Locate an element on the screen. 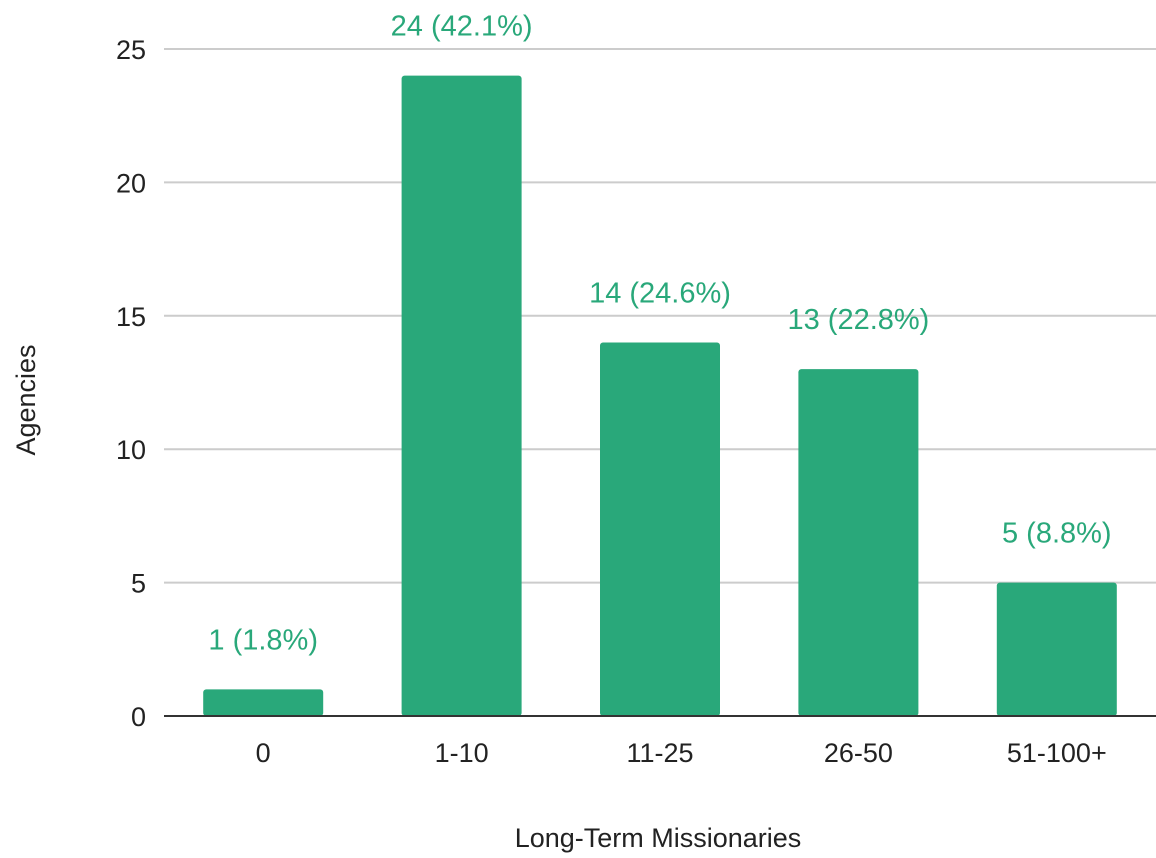  bar-51-100+ is located at coordinates (1056, 649).